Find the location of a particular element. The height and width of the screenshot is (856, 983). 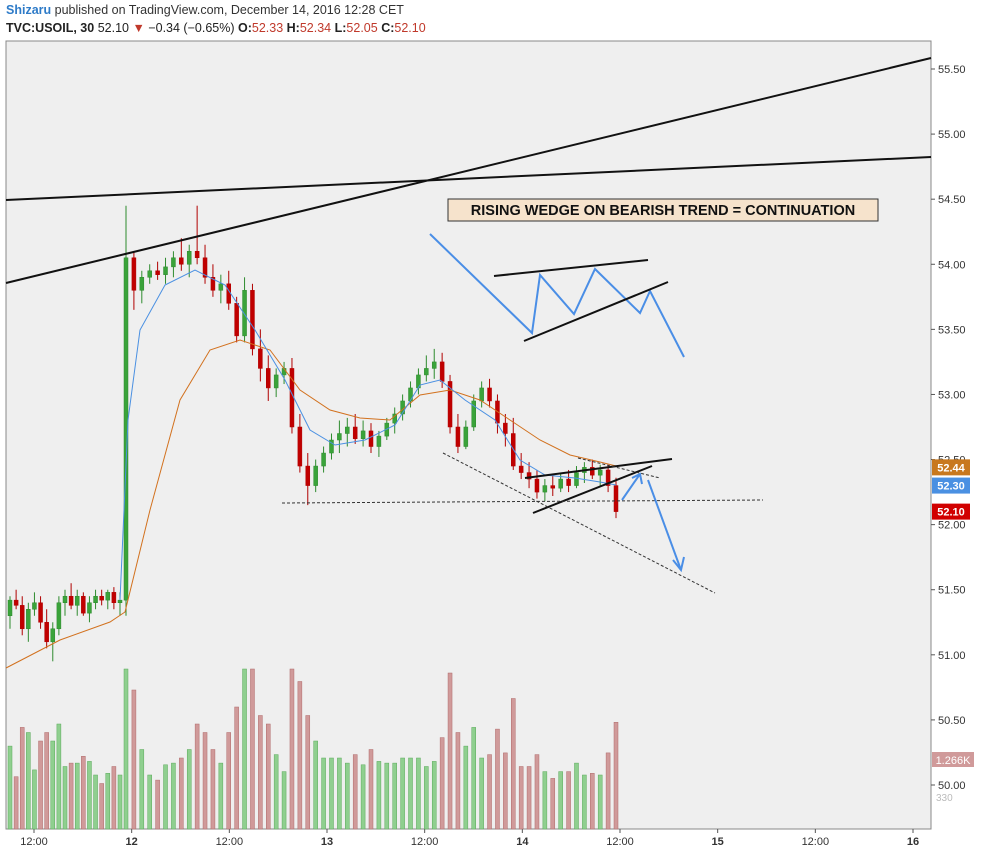

y-tick-label: 50.00 is located at coordinates (952, 786).